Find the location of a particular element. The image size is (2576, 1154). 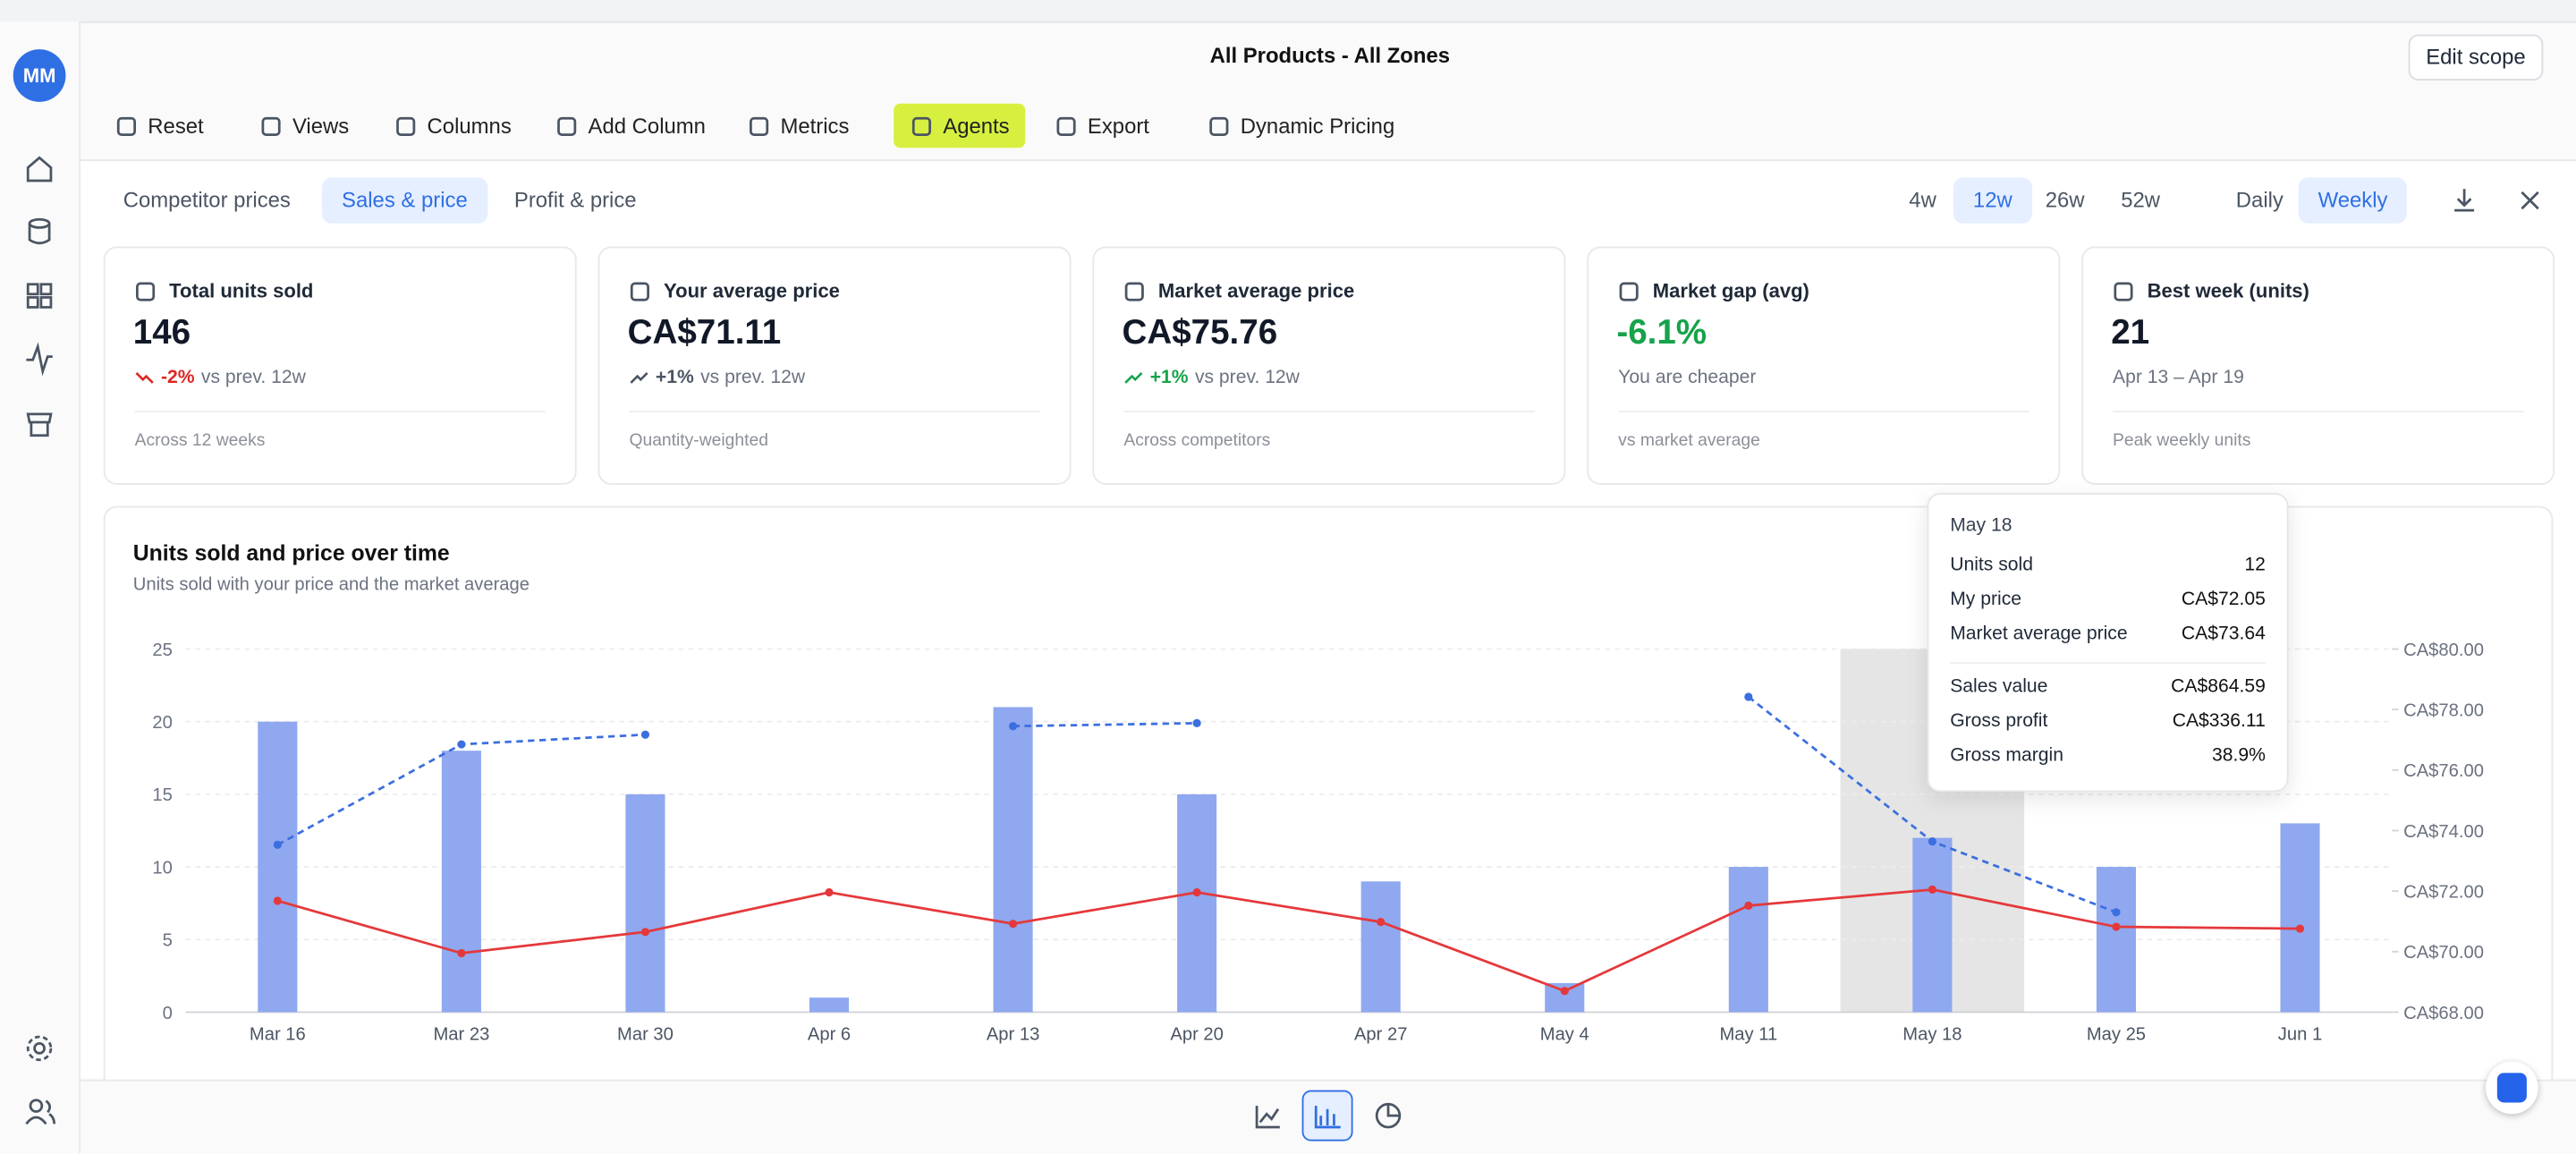

toolbar-button: Export is located at coordinates (1101, 126).